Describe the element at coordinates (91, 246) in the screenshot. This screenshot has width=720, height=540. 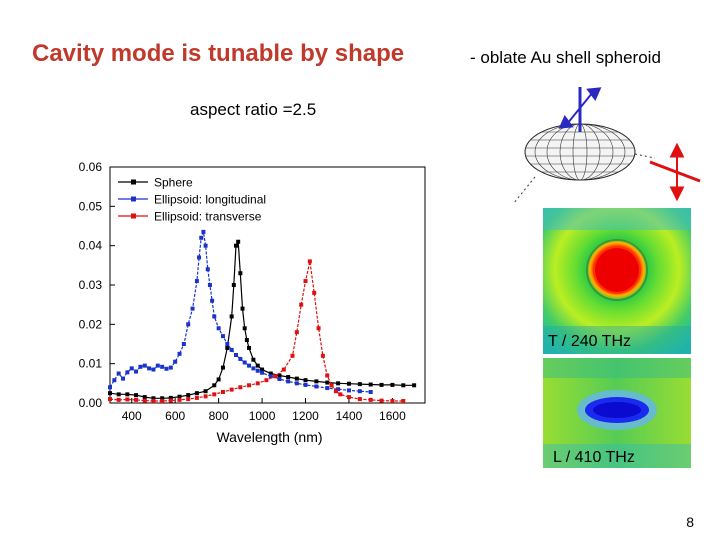
I see `y-tick-label: 0.04` at that location.